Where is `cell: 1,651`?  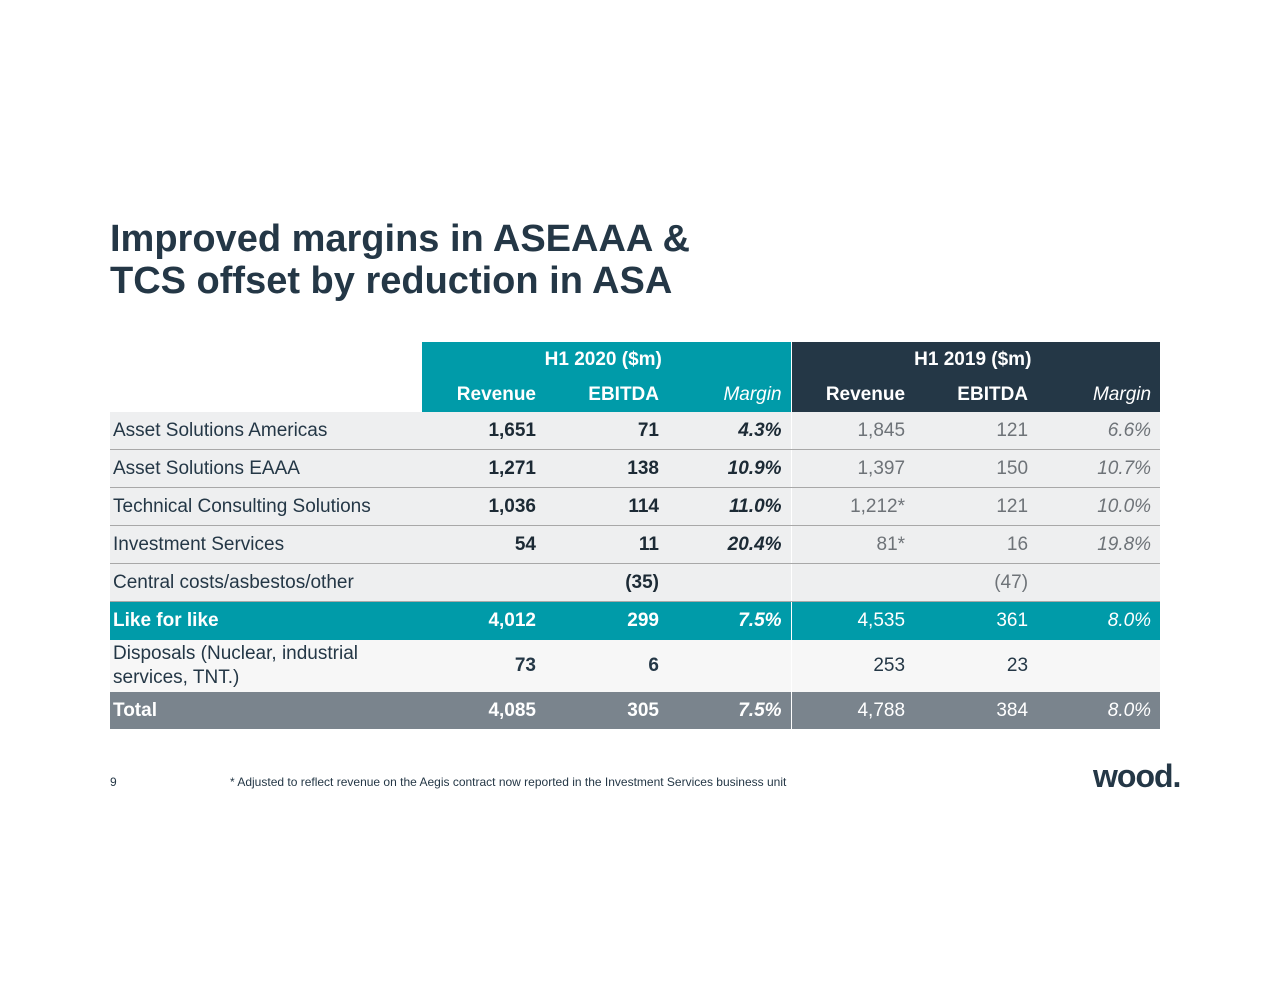
cell: 1,651 is located at coordinates (483, 431).